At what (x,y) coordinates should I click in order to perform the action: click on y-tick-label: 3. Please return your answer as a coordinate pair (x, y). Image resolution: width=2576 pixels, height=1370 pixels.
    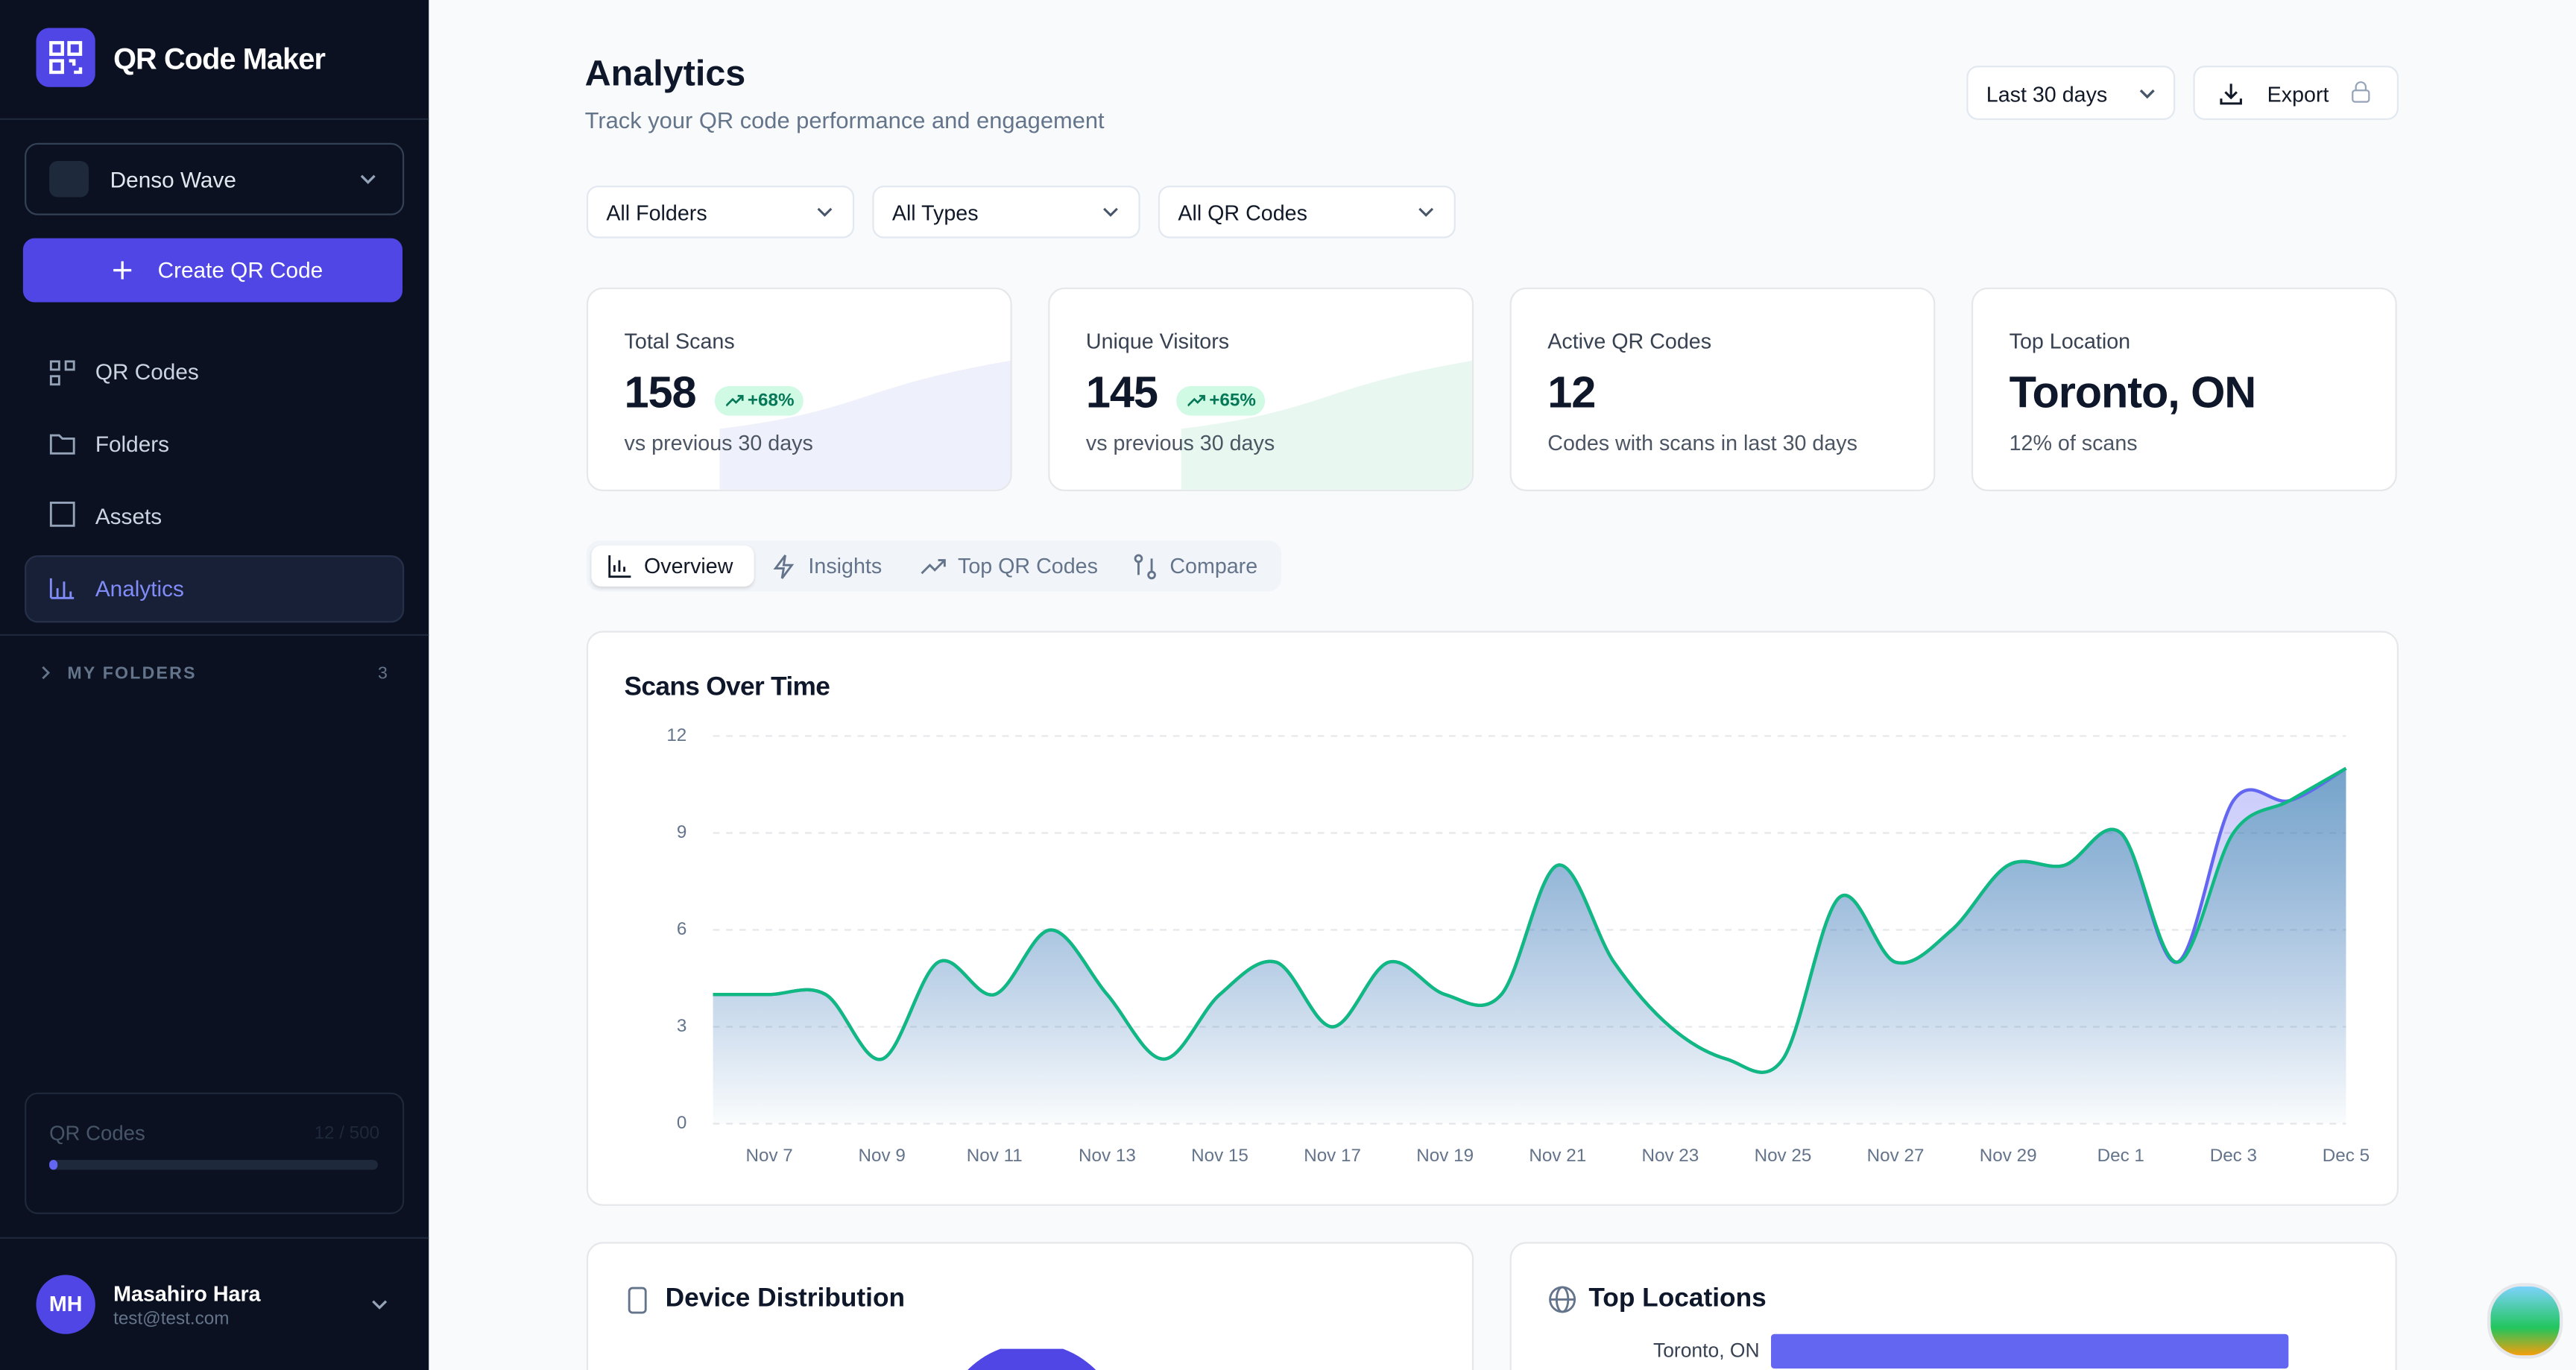
    Looking at the image, I should click on (682, 1026).